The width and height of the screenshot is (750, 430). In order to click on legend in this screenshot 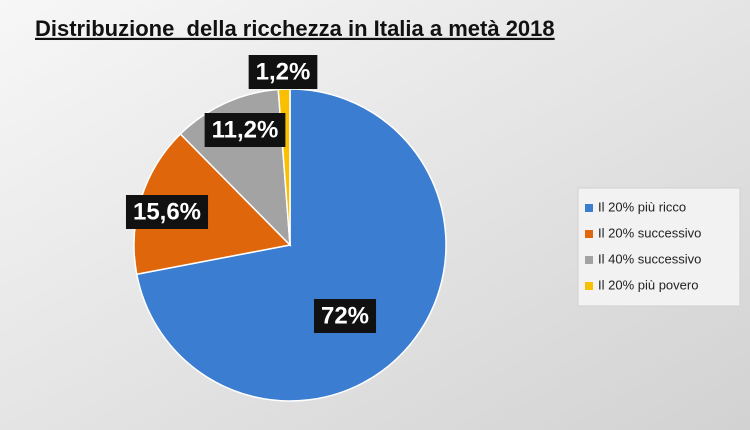, I will do `click(659, 247)`.